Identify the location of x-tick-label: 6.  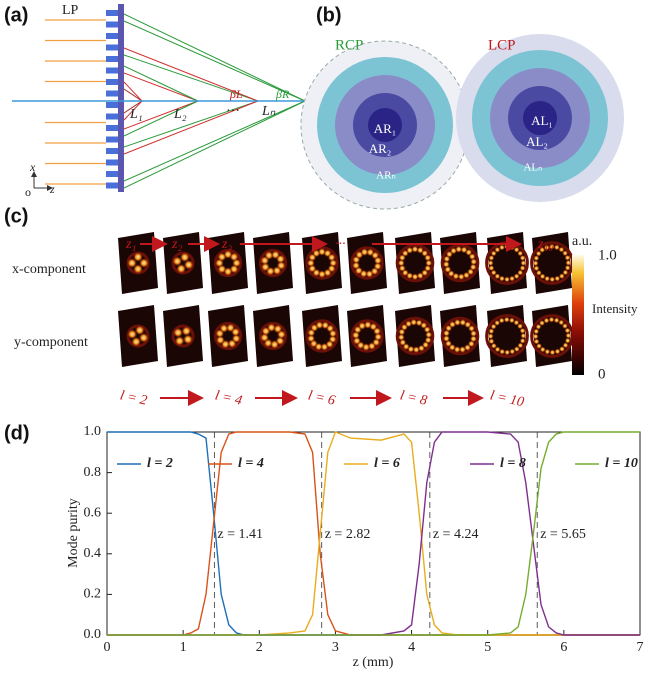
(563, 647).